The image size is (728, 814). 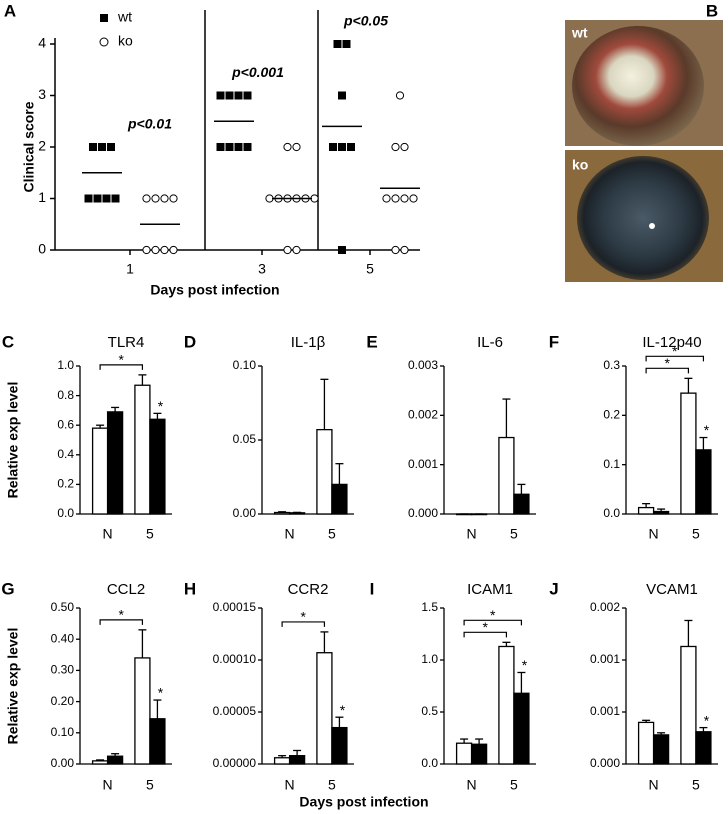 I want to click on panel-title: IL-12p40, so click(x=671, y=342).